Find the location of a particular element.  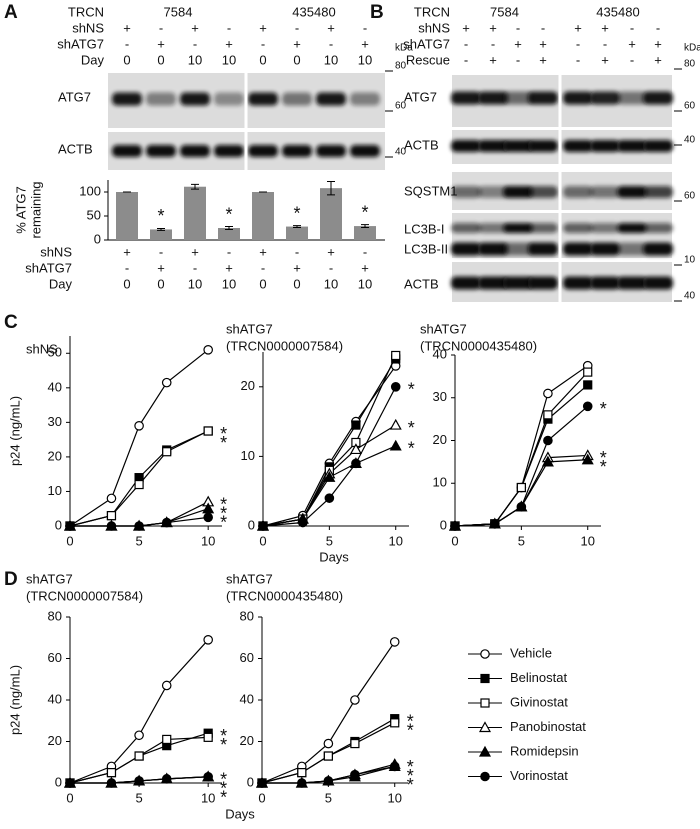

legend-label: Belinostat is located at coordinates (538, 677).